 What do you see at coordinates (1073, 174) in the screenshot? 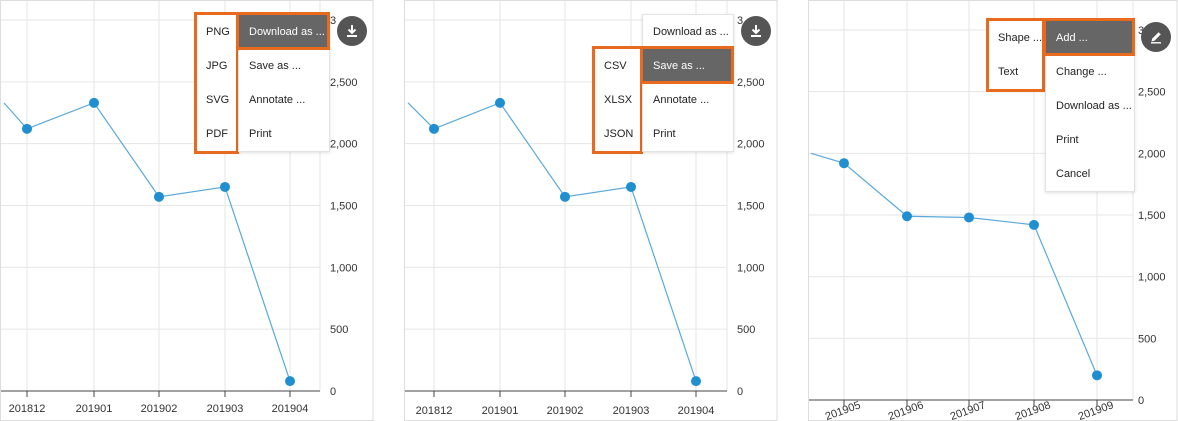
I see `menu-item-cancel: Cancel` at bounding box center [1073, 174].